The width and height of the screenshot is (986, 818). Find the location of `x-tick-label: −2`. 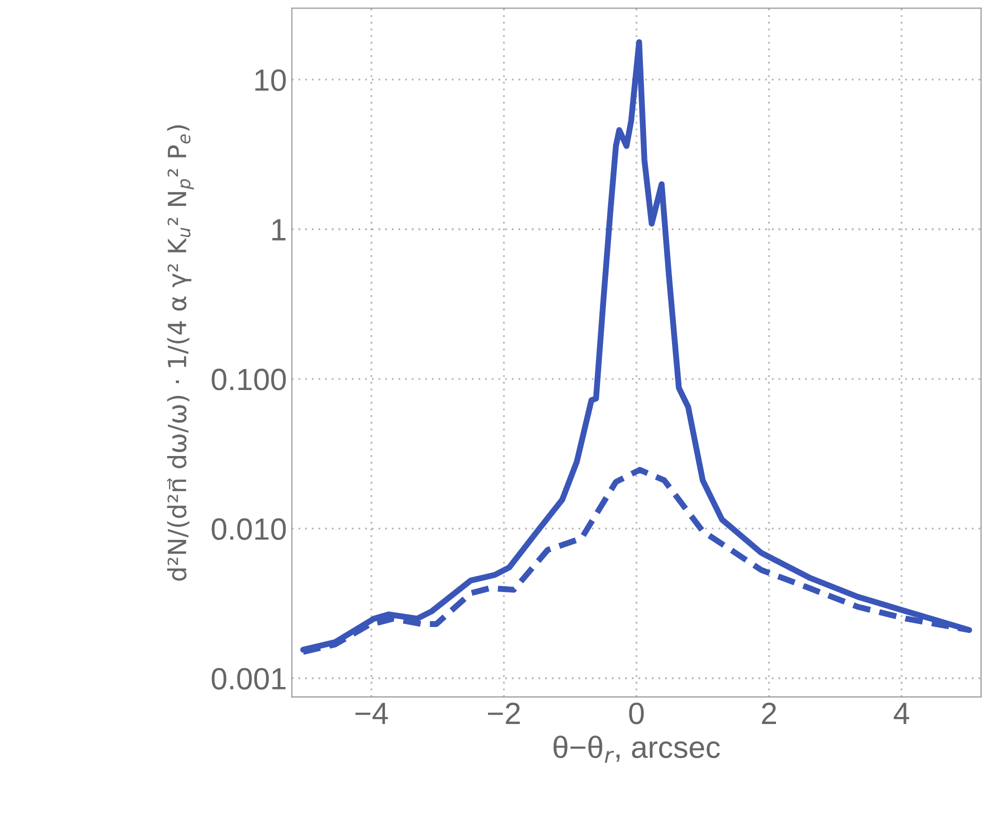

x-tick-label: −2 is located at coordinates (504, 713).